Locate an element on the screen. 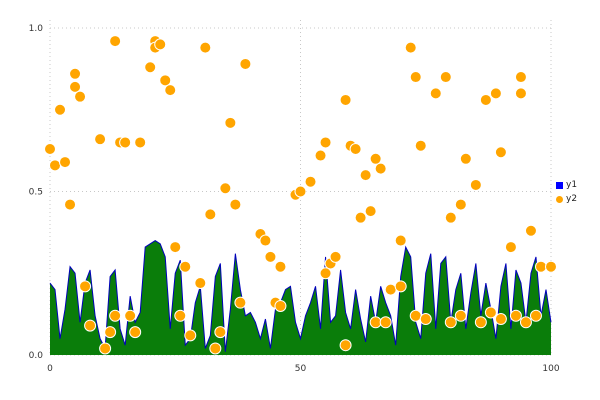  y2-circle-marker-icon is located at coordinates (559, 199).